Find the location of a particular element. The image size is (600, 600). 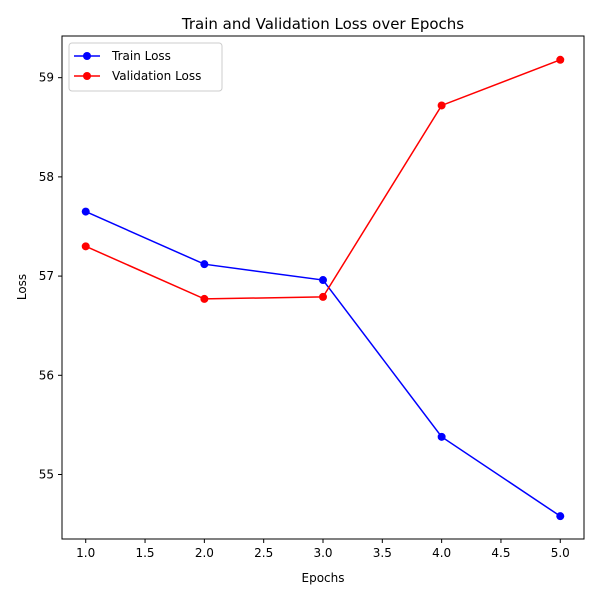

y-tick-label: 56 is located at coordinates (46, 375).